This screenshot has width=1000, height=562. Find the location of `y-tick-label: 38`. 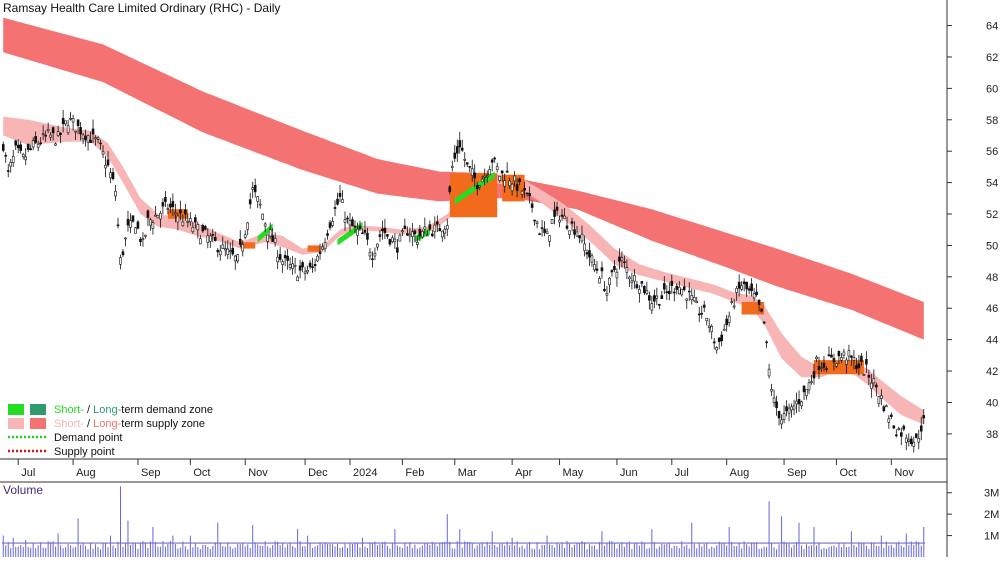

y-tick-label: 38 is located at coordinates (992, 435).